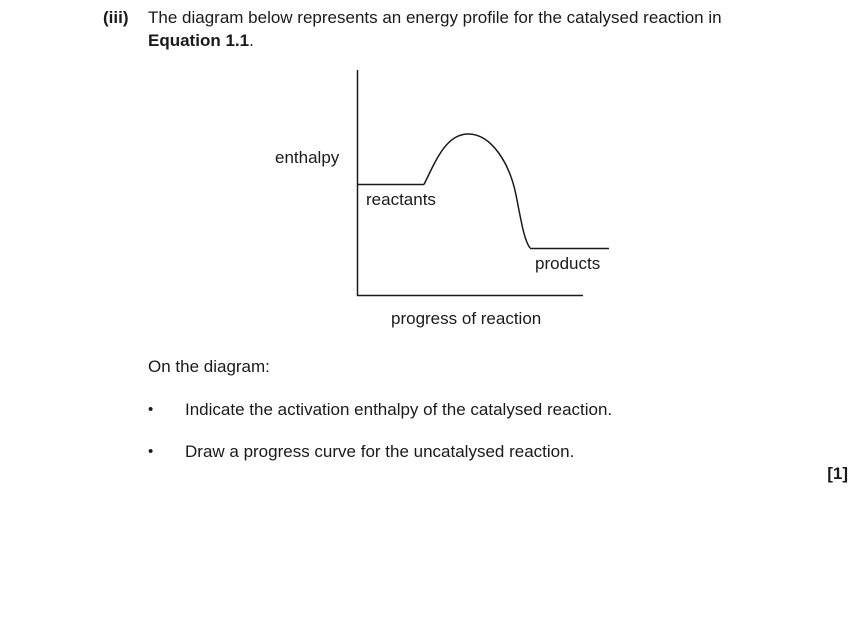 Image resolution: width=862 pixels, height=631 pixels. I want to click on x-axis-label: progress of reaction, so click(466, 318).